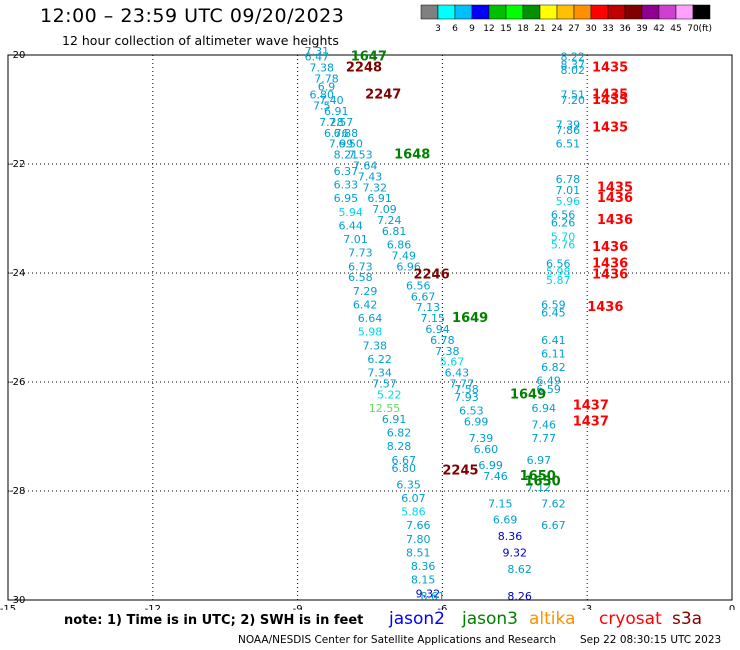  I want to click on colorbar-label: 42, so click(658, 29).